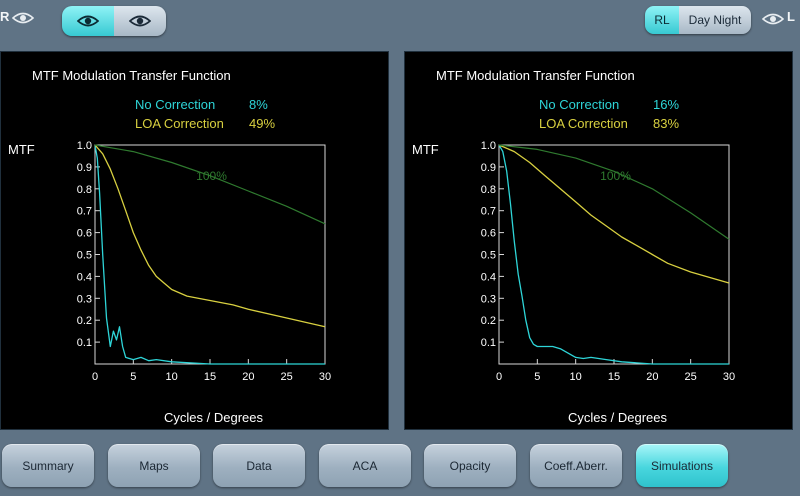 The width and height of the screenshot is (800, 496). I want to click on right-eye-button, so click(88, 21).